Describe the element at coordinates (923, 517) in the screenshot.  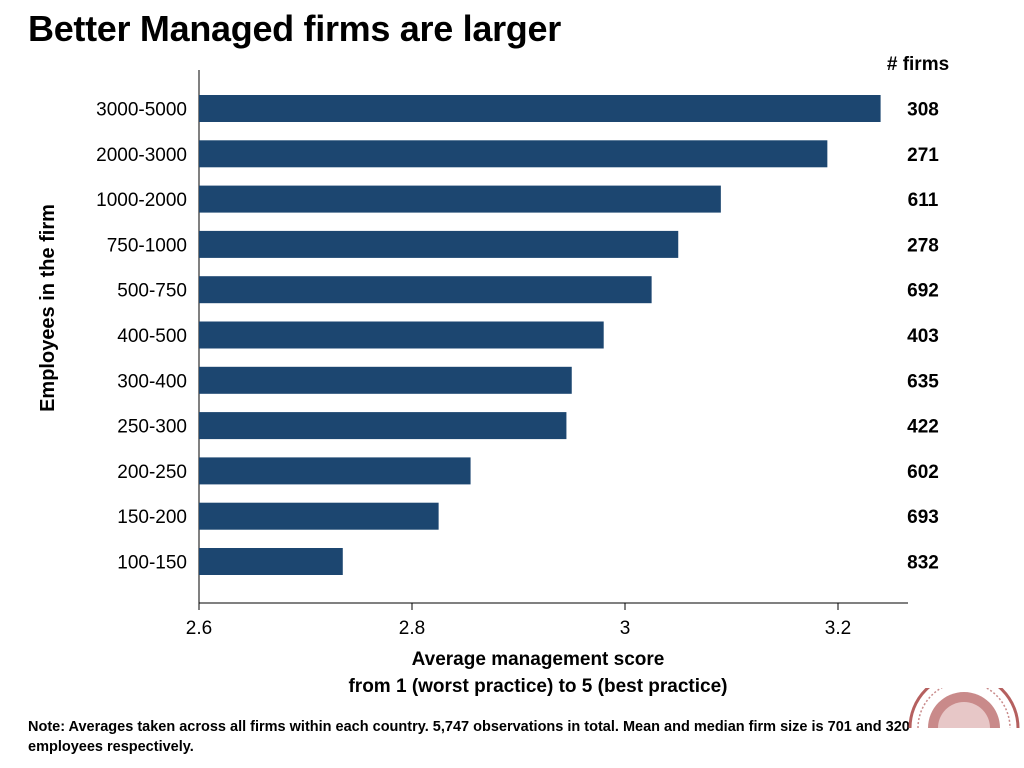
I see `firm-count-label: 693` at that location.